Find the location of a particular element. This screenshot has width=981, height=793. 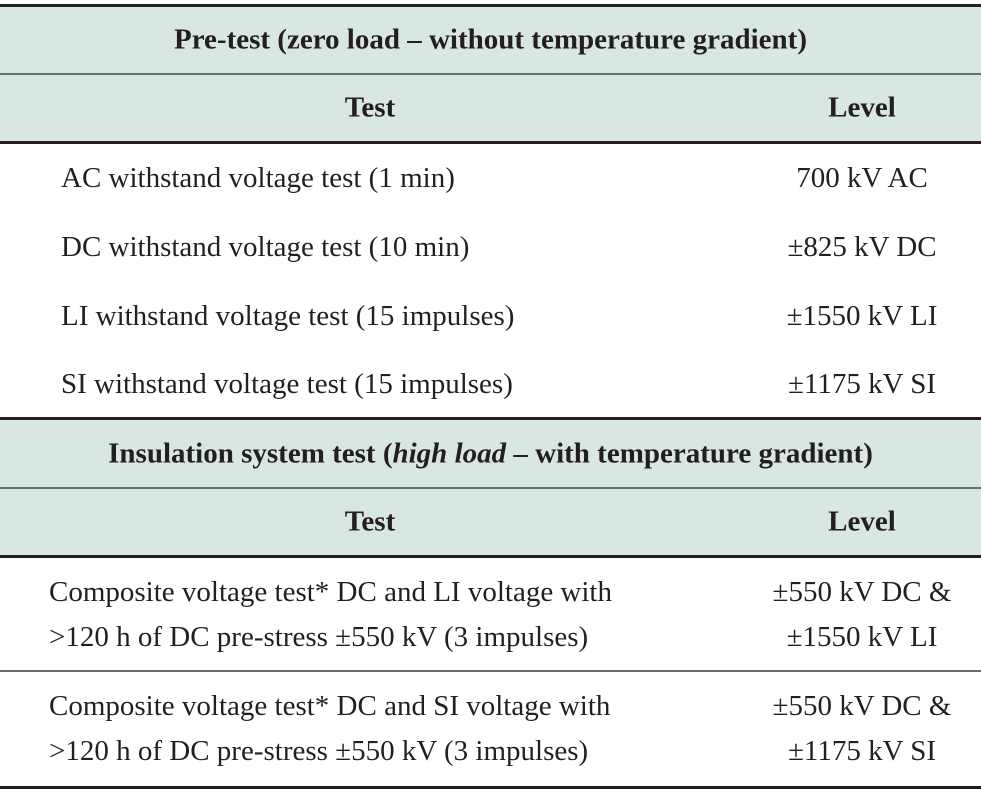

row-divider is located at coordinates (490, 671).